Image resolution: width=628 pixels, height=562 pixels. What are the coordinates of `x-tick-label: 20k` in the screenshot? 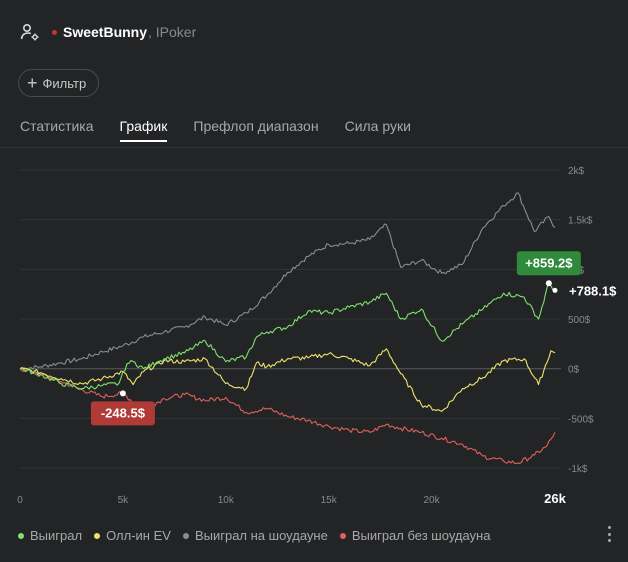 It's located at (431, 500).